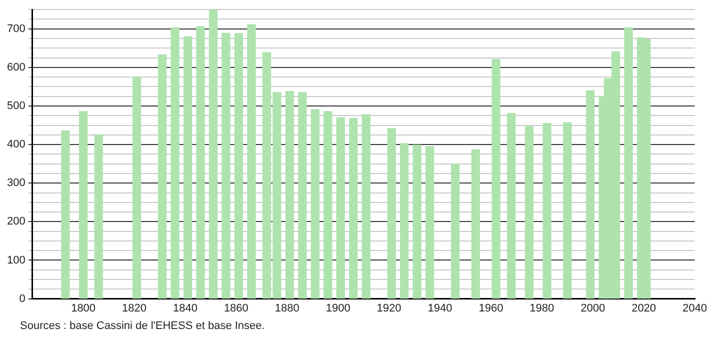 The image size is (710, 340). What do you see at coordinates (287, 308) in the screenshot?
I see `x-tick-label: 1880` at bounding box center [287, 308].